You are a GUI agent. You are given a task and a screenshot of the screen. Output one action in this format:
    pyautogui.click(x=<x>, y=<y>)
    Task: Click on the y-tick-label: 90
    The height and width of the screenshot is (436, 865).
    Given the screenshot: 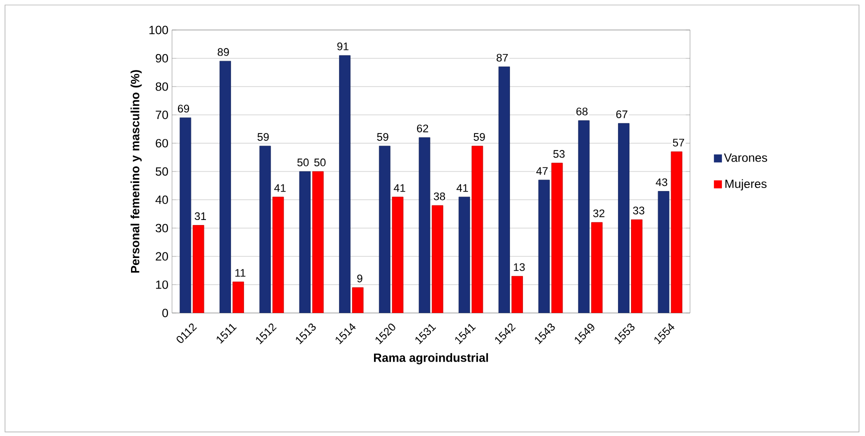 What is the action you would take?
    pyautogui.click(x=162, y=58)
    